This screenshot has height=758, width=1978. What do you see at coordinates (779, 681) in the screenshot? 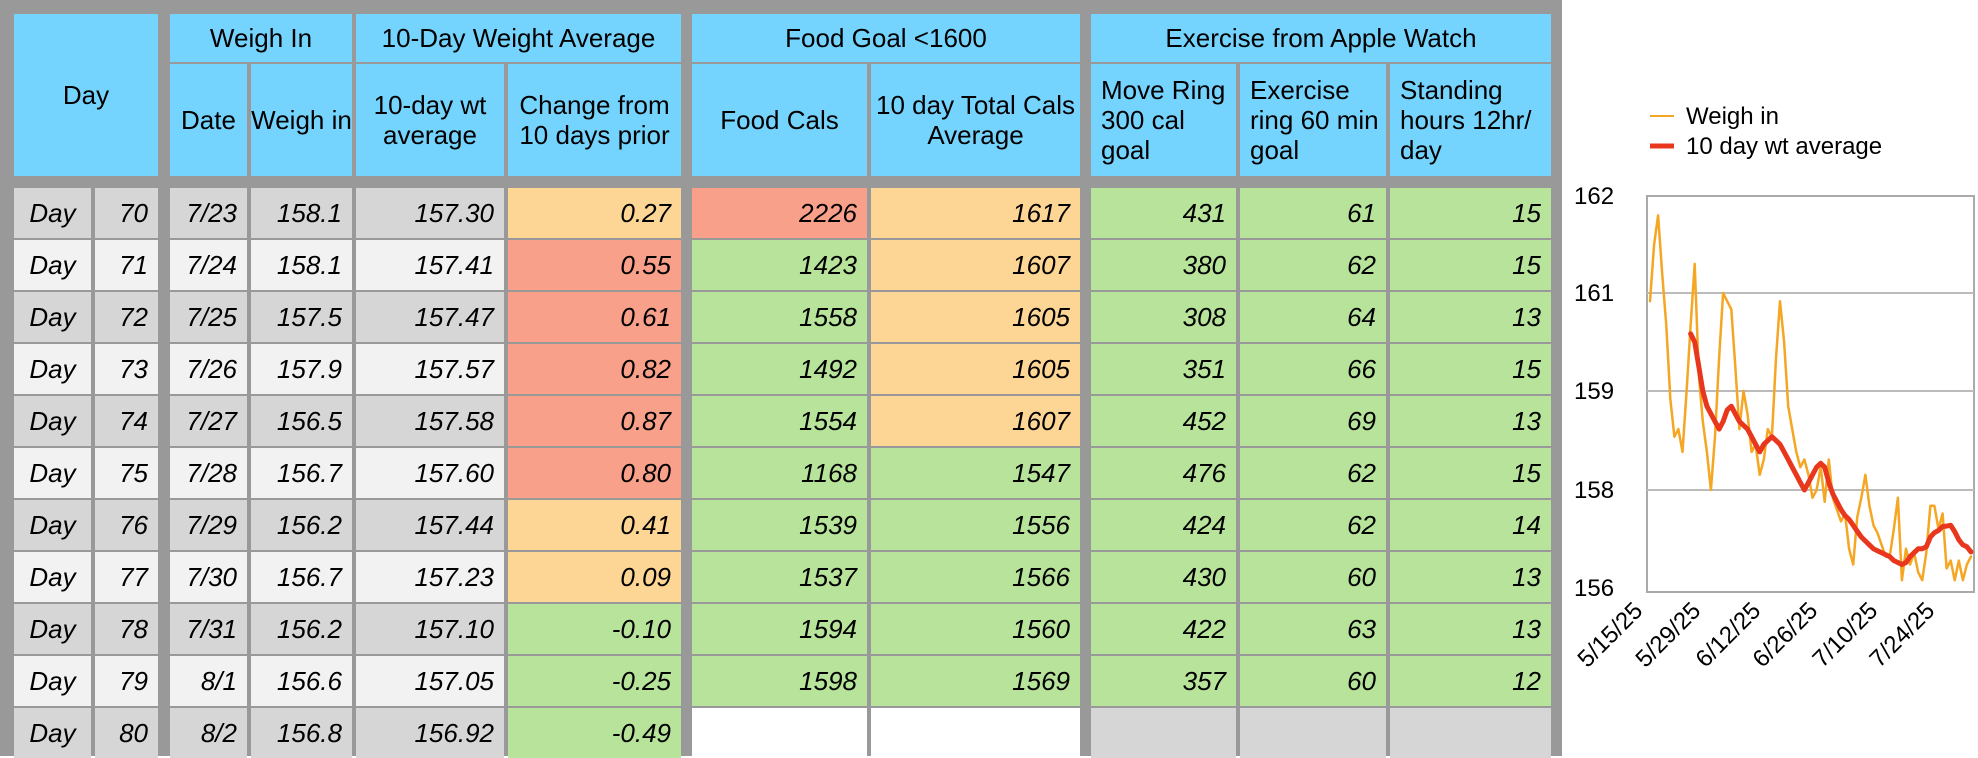
I see `food-cals-cell: 1598` at bounding box center [779, 681].